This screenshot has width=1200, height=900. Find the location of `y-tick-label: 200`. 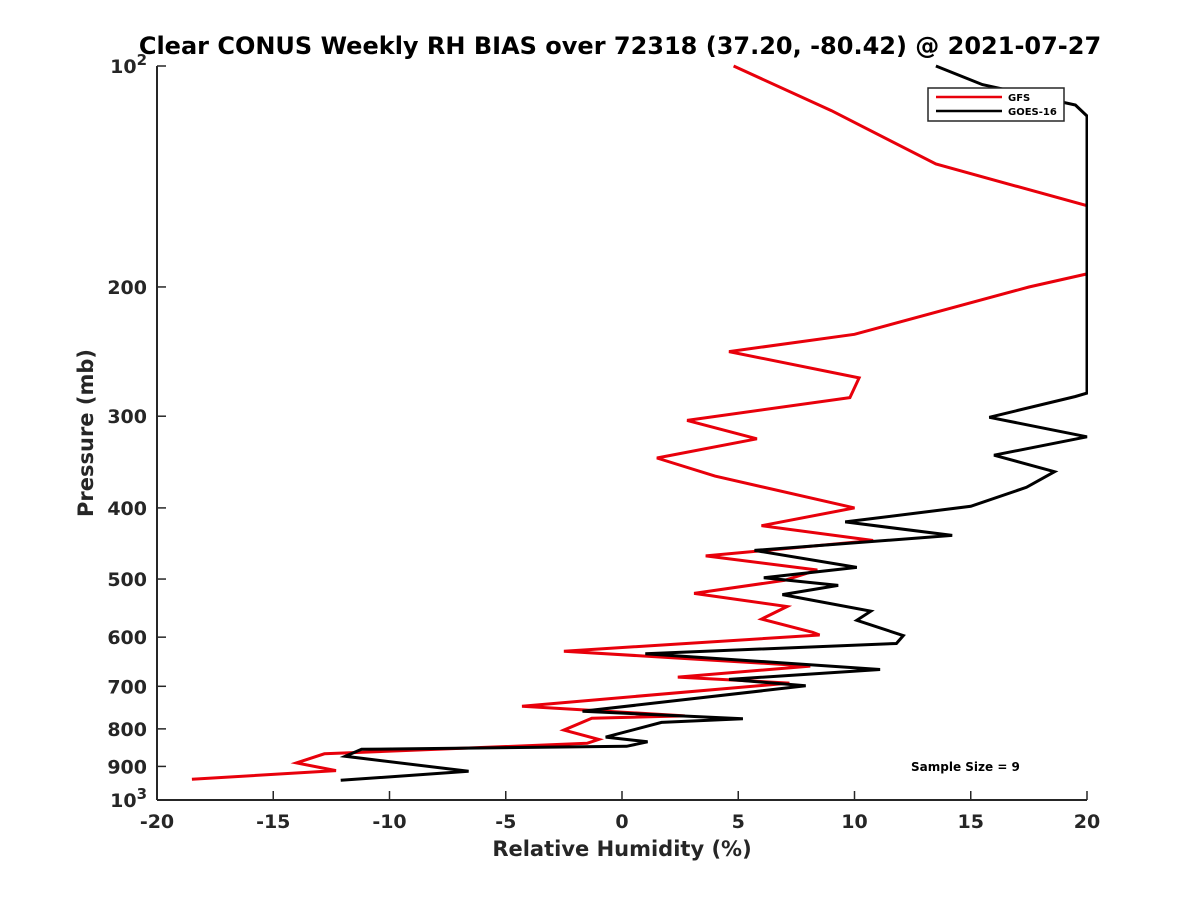

y-tick-label: 200 is located at coordinates (127, 288).